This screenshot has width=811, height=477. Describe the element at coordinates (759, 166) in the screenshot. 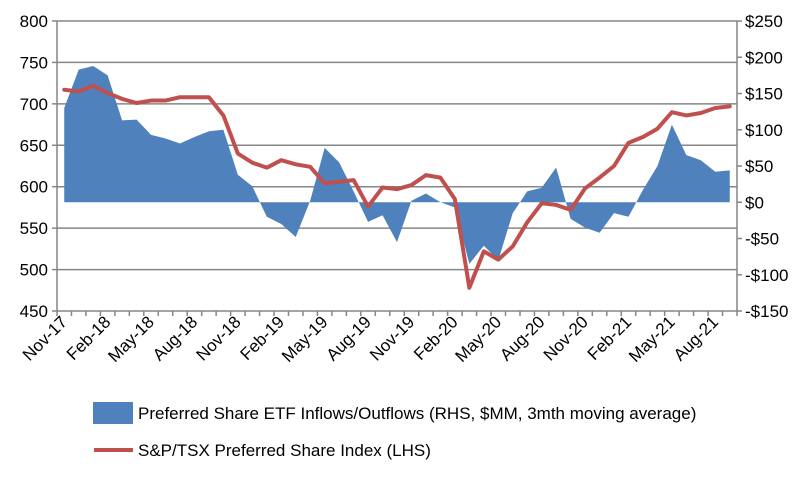

I see `right-tick-label: $50` at that location.